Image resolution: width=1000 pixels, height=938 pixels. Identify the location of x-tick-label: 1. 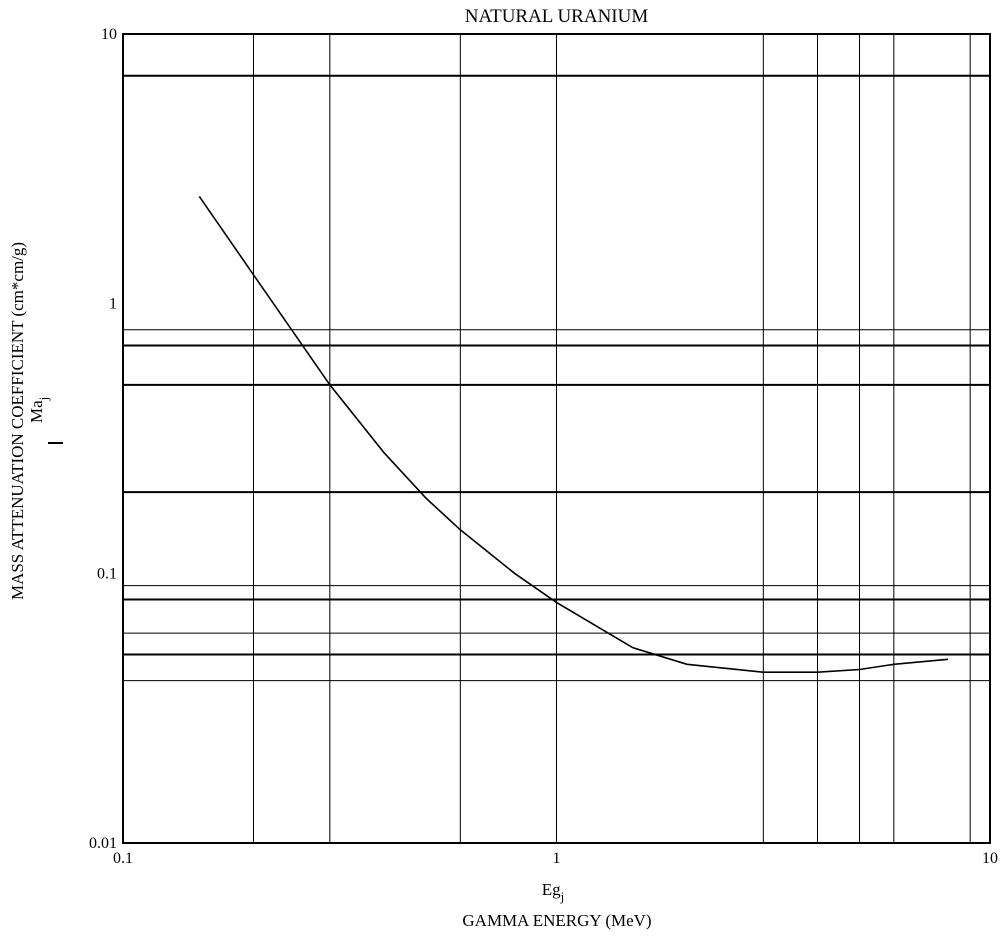
(557, 858).